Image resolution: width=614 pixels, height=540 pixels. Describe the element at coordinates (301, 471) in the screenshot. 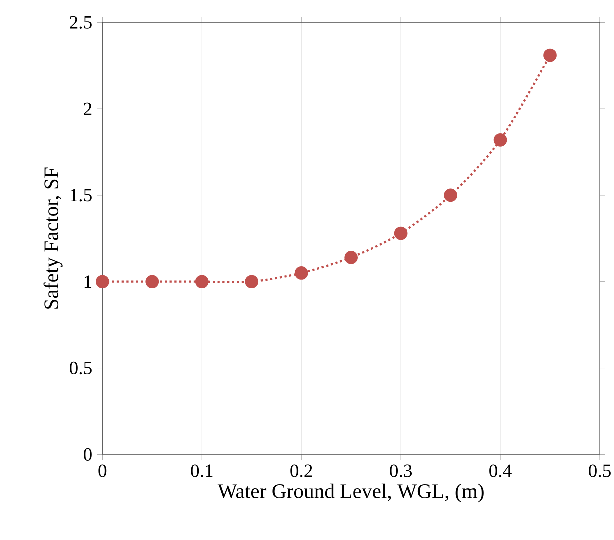

I see `x-tick-label: 0.2` at that location.